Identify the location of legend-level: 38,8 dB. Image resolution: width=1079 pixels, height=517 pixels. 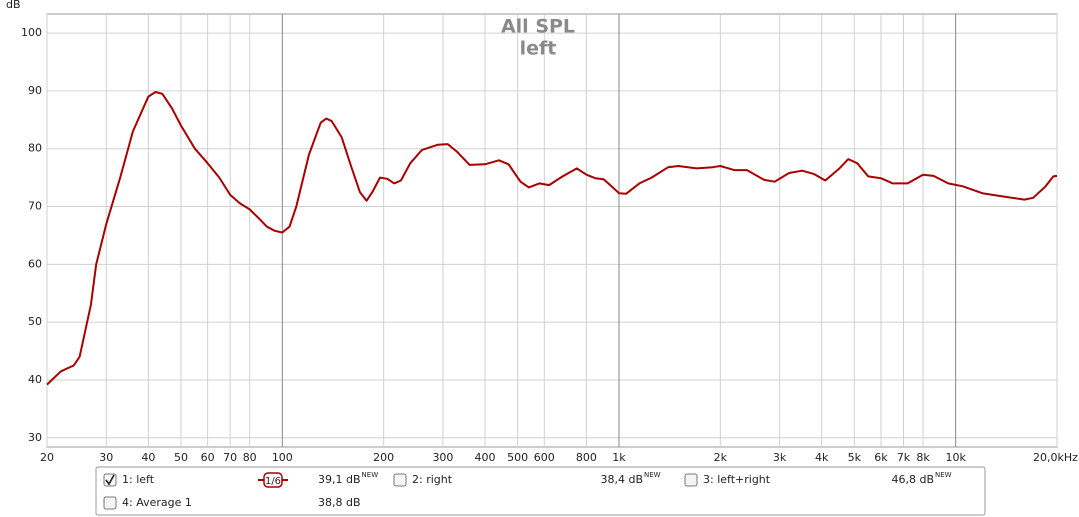
(339, 502).